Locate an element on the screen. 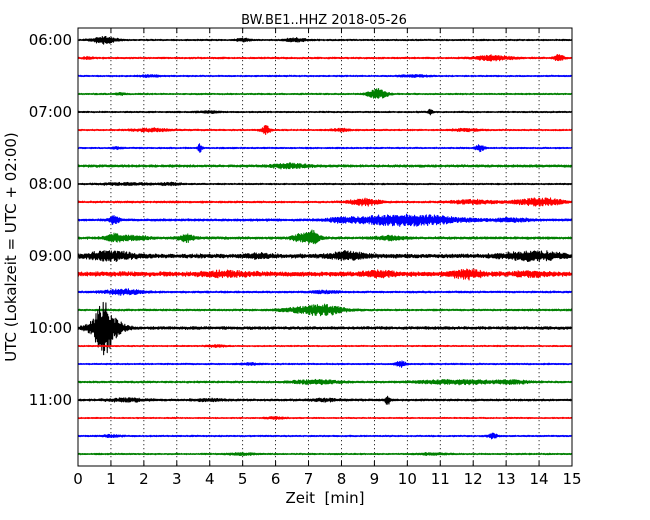 The image size is (650, 520). y-tick-labels: 06:00 07:00 08:00 09:00 10:00 11:00 is located at coordinates (50, 220).